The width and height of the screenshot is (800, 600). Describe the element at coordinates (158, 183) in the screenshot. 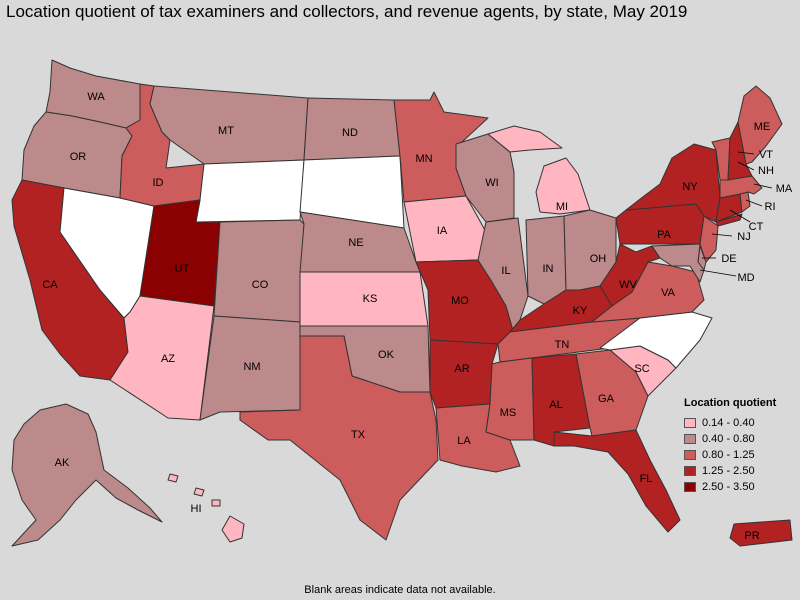

I see `label-id: ID` at that location.